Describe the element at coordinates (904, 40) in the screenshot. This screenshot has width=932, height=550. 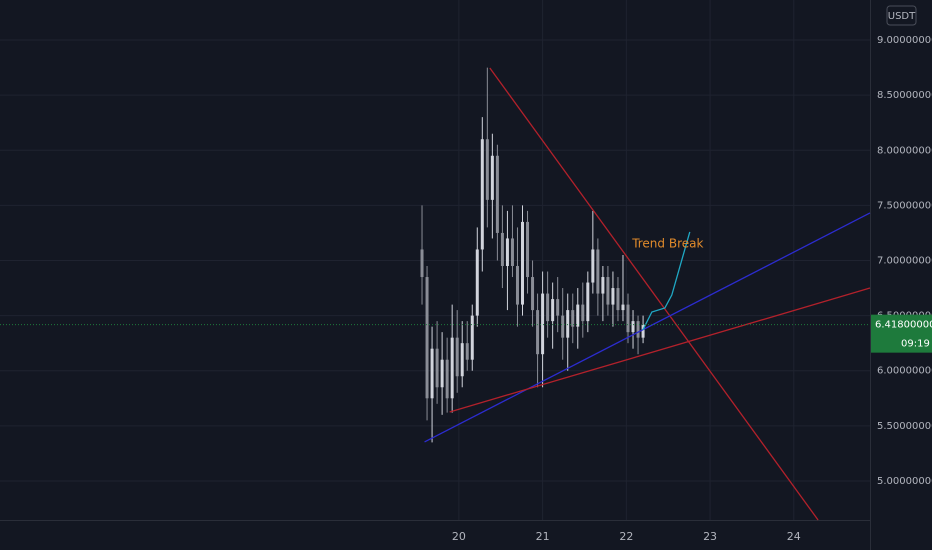
I see `y-tick-label: 9.00000000` at that location.